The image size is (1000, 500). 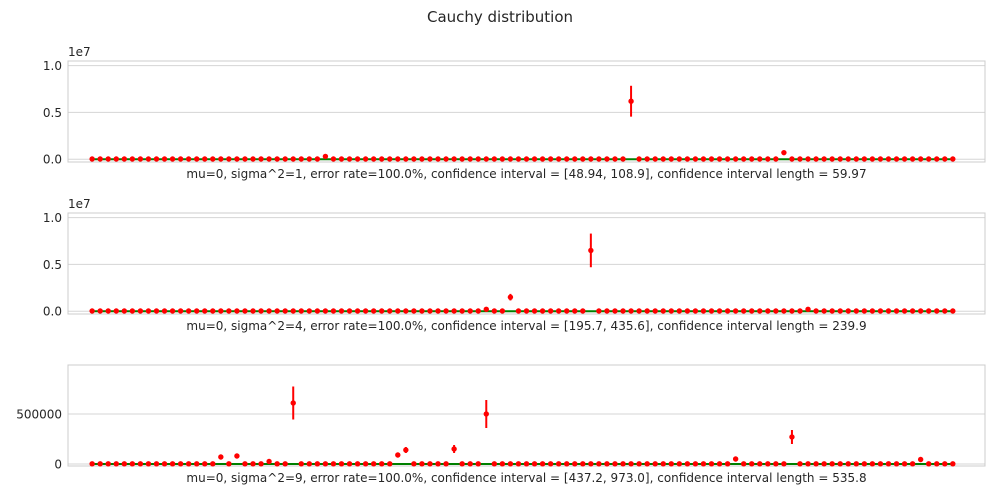 What do you see at coordinates (39, 415) in the screenshot?
I see `y-tick-label: 500000` at bounding box center [39, 415].